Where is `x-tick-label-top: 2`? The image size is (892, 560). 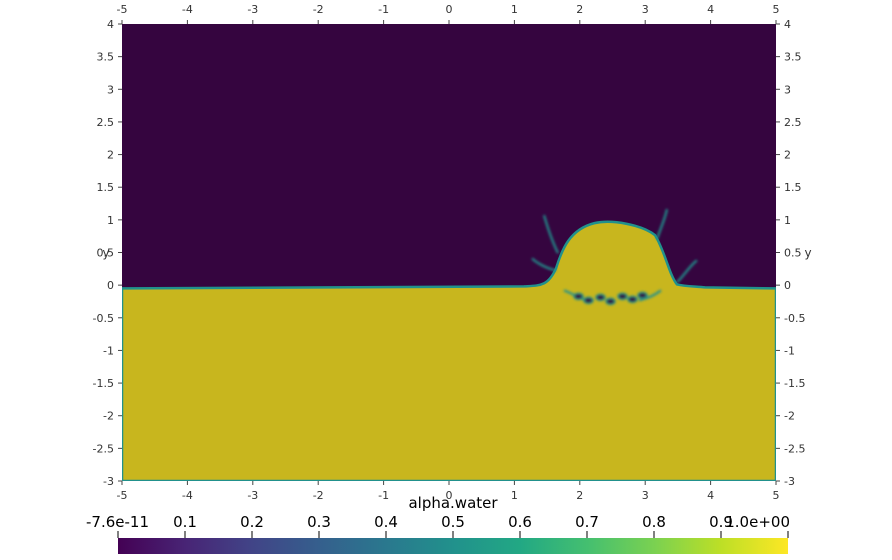 x-tick-label-top: 2 is located at coordinates (579, 9).